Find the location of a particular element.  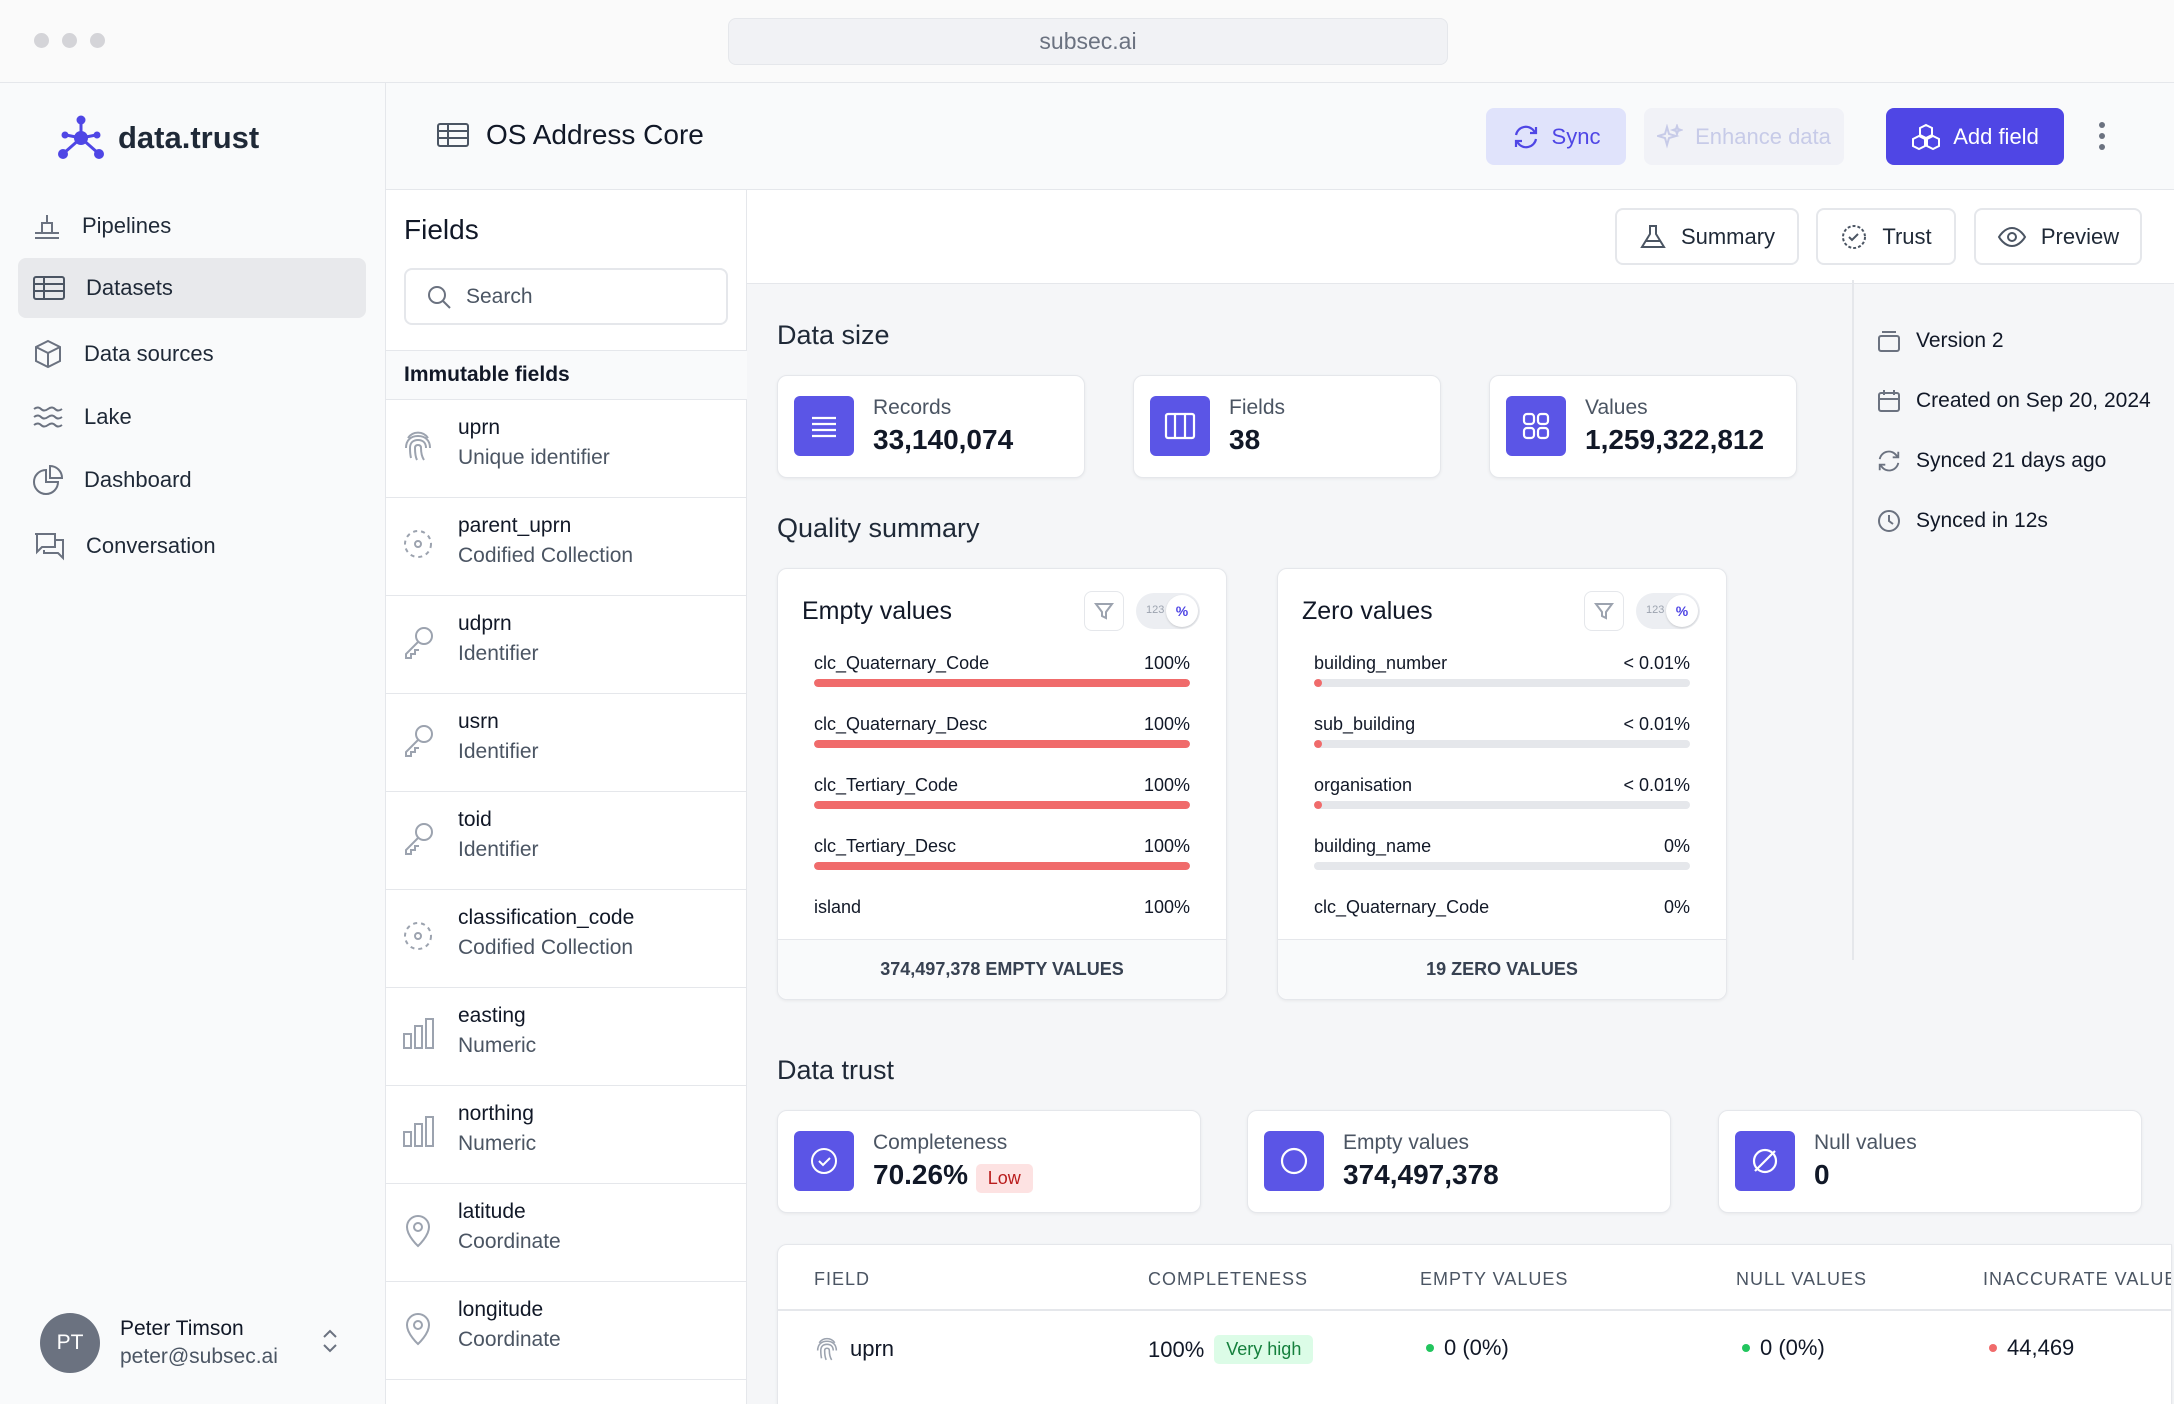

cell-field-text: uprn is located at coordinates (872, 1348).